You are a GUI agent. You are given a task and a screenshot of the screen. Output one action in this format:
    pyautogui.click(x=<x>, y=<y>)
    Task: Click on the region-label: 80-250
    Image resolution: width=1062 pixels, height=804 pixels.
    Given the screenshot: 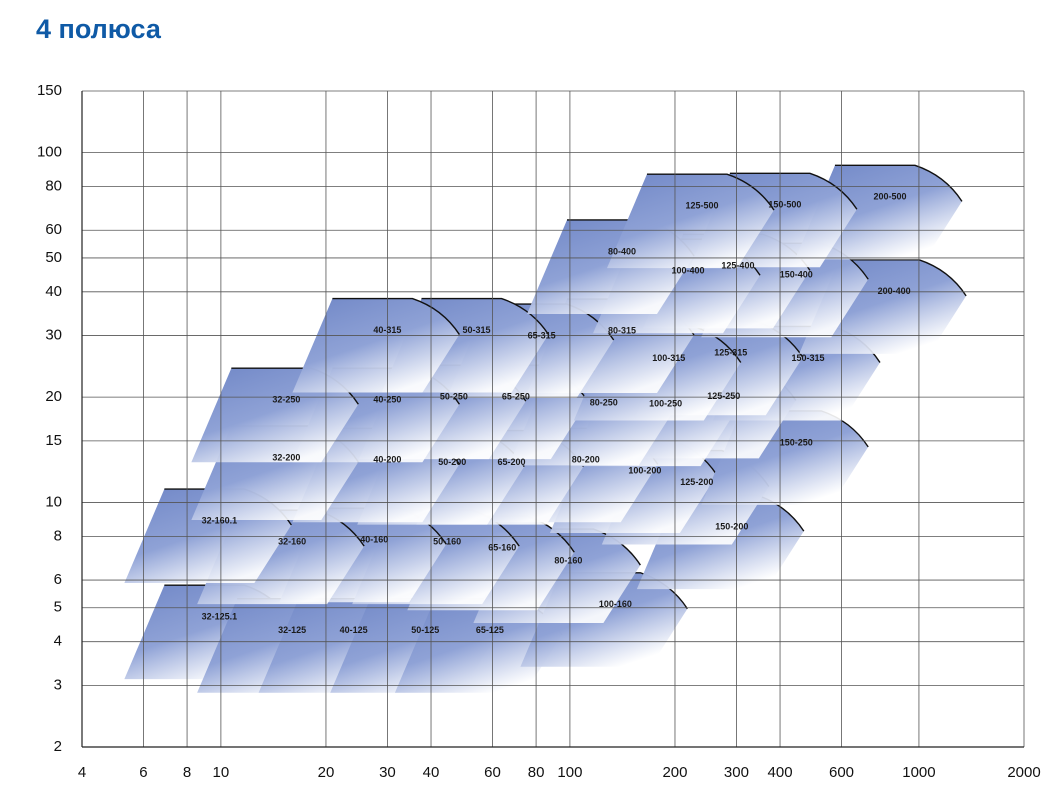 What is the action you would take?
    pyautogui.click(x=604, y=403)
    